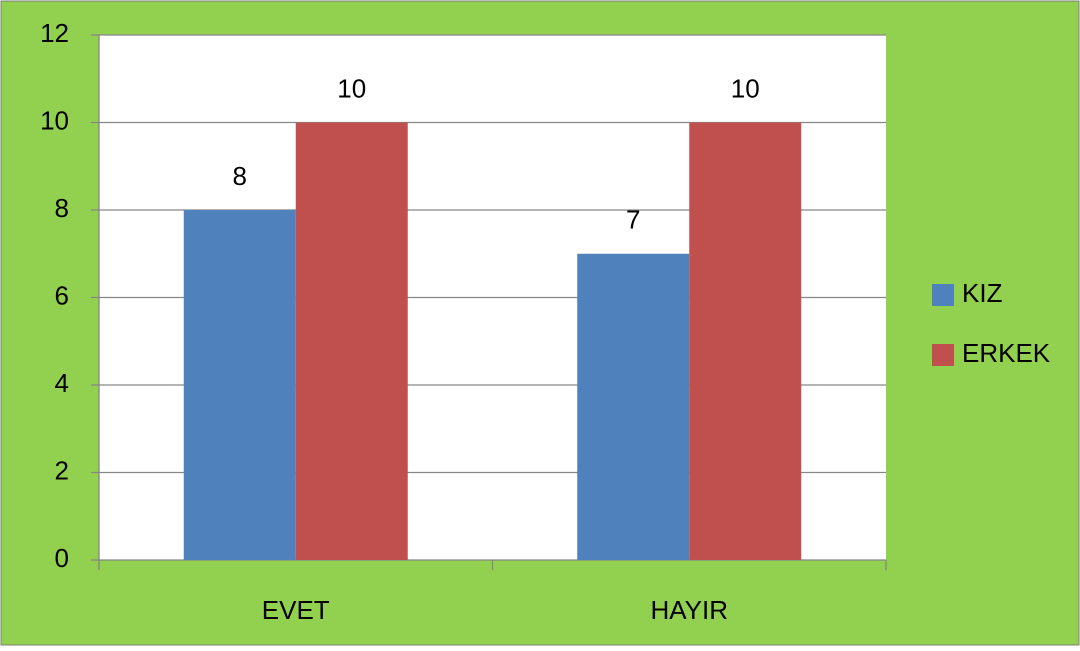 The width and height of the screenshot is (1080, 651). I want to click on legend-label: KIZ, so click(982, 293).